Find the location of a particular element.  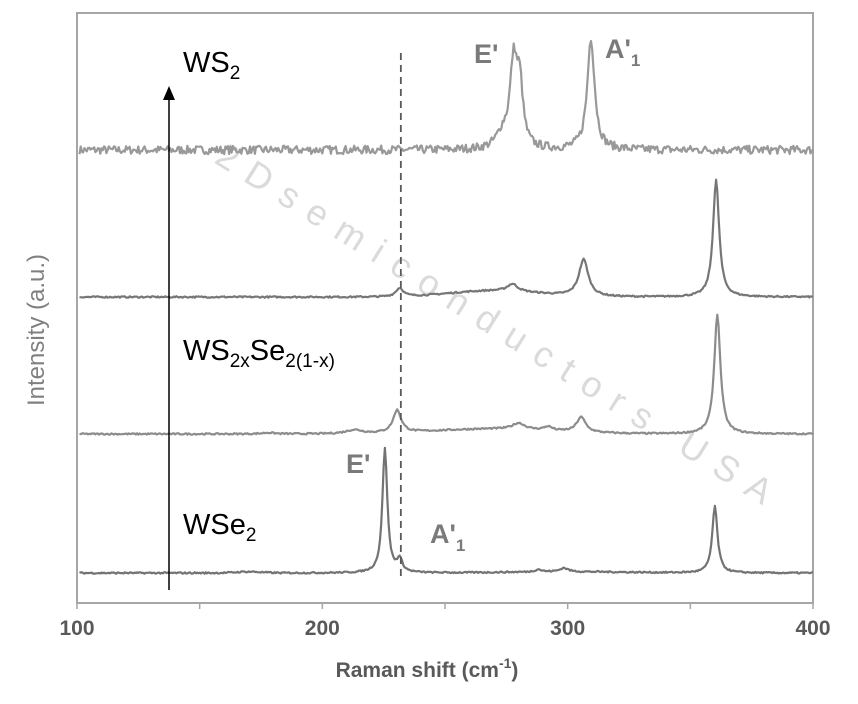

x-tick-label: 100 is located at coordinates (76, 628).